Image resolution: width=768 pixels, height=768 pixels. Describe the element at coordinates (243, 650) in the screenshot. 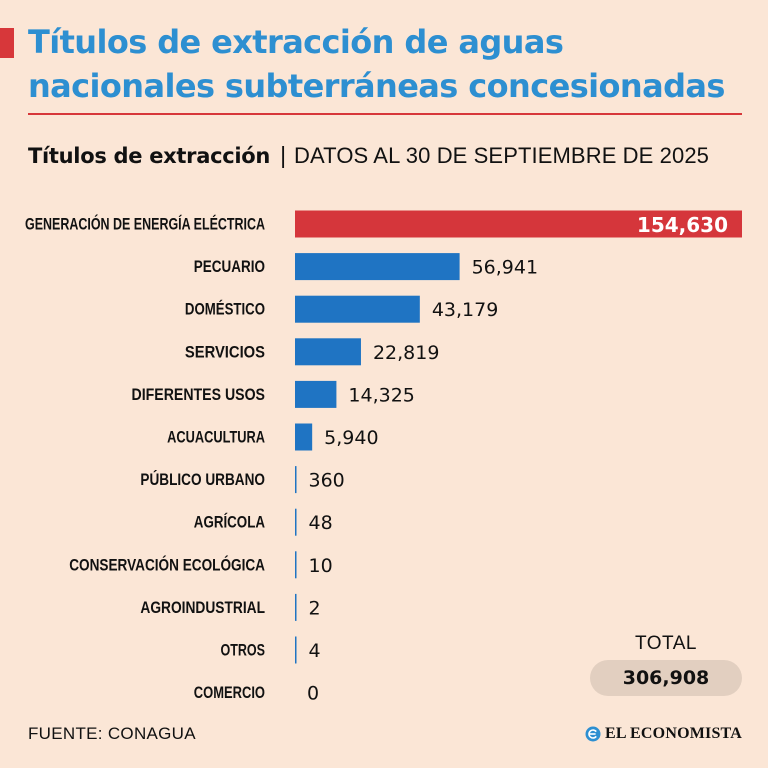

I see `category-label: OTROS` at that location.